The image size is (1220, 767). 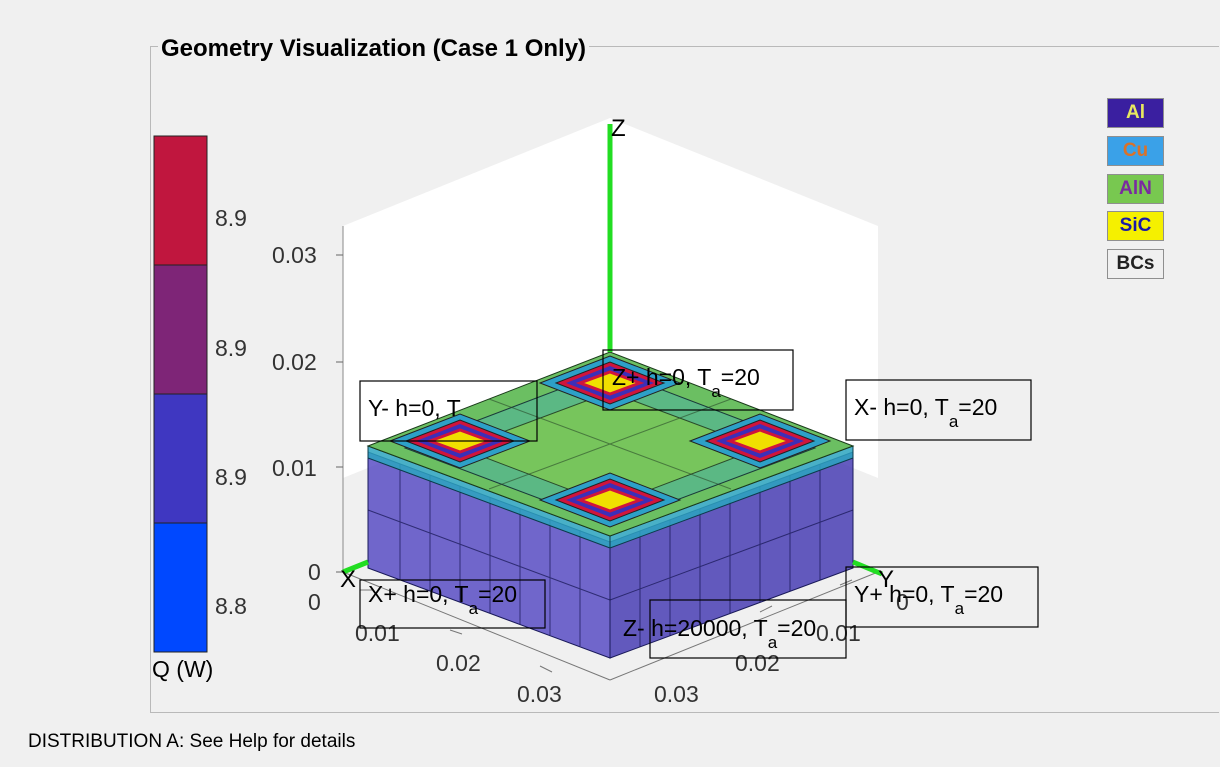 I want to click on x-tick-label: 0, so click(x=314, y=602).